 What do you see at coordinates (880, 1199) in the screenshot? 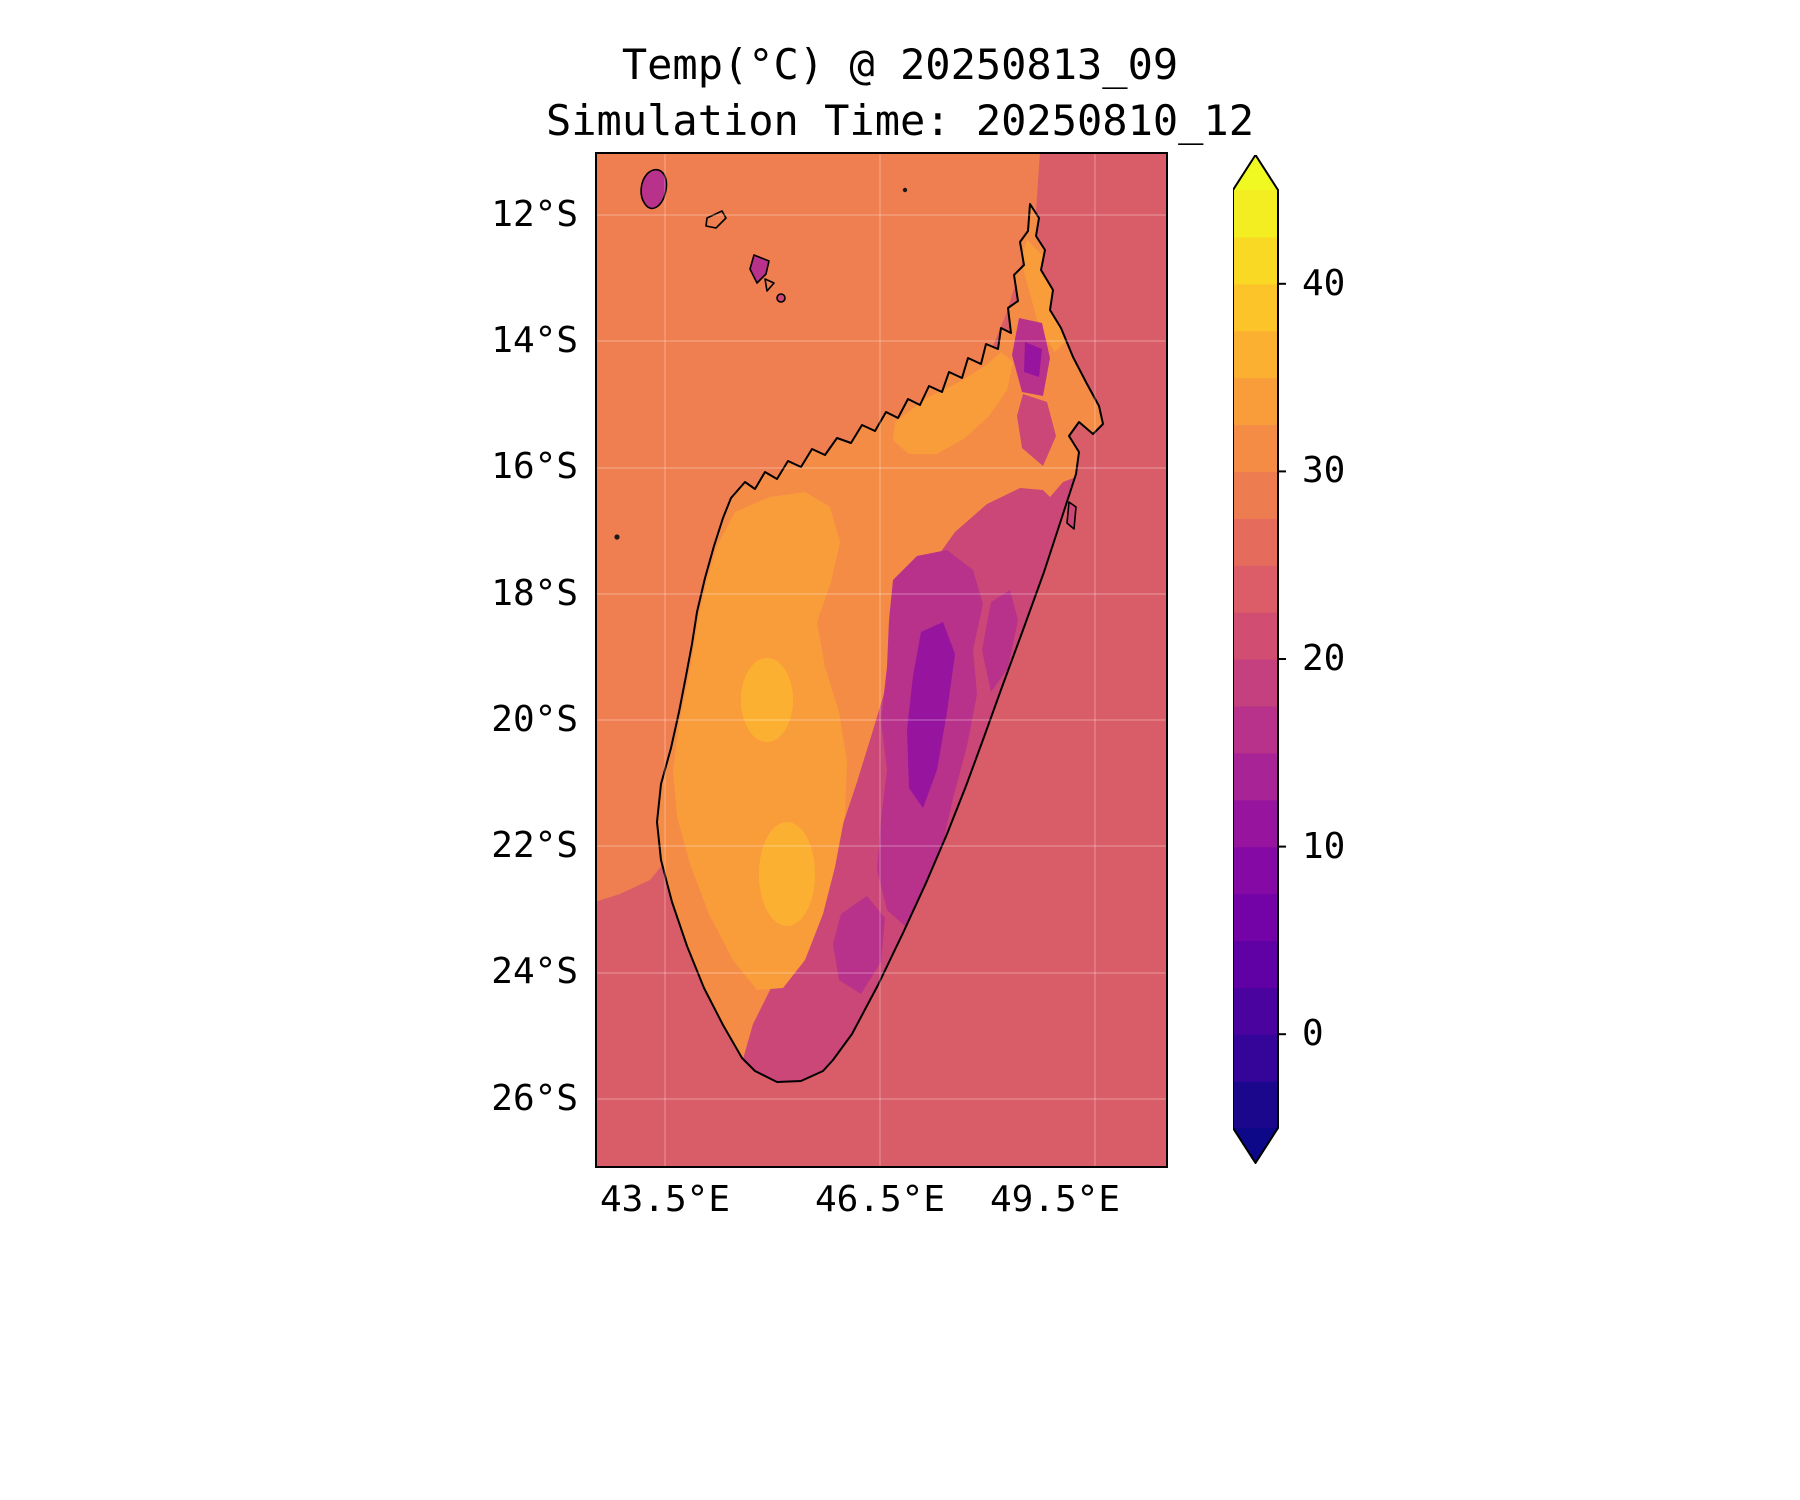
I see `x-tick-label: 46.5°E` at bounding box center [880, 1199].